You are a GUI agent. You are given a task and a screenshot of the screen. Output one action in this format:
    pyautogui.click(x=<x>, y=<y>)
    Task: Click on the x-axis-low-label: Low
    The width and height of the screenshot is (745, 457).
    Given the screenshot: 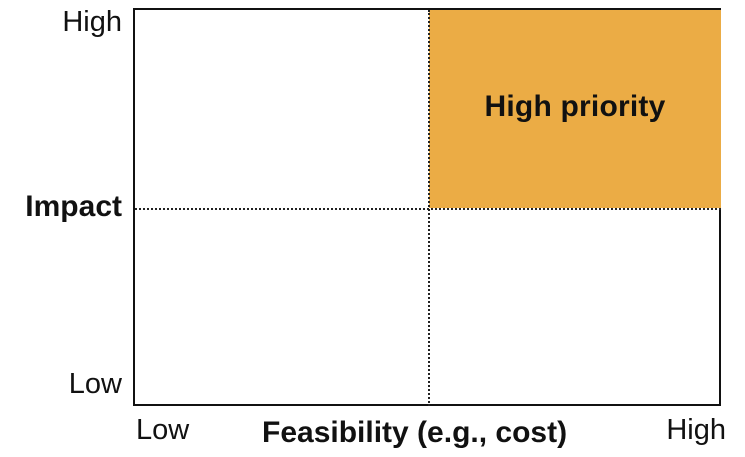 What is the action you would take?
    pyautogui.click(x=163, y=430)
    